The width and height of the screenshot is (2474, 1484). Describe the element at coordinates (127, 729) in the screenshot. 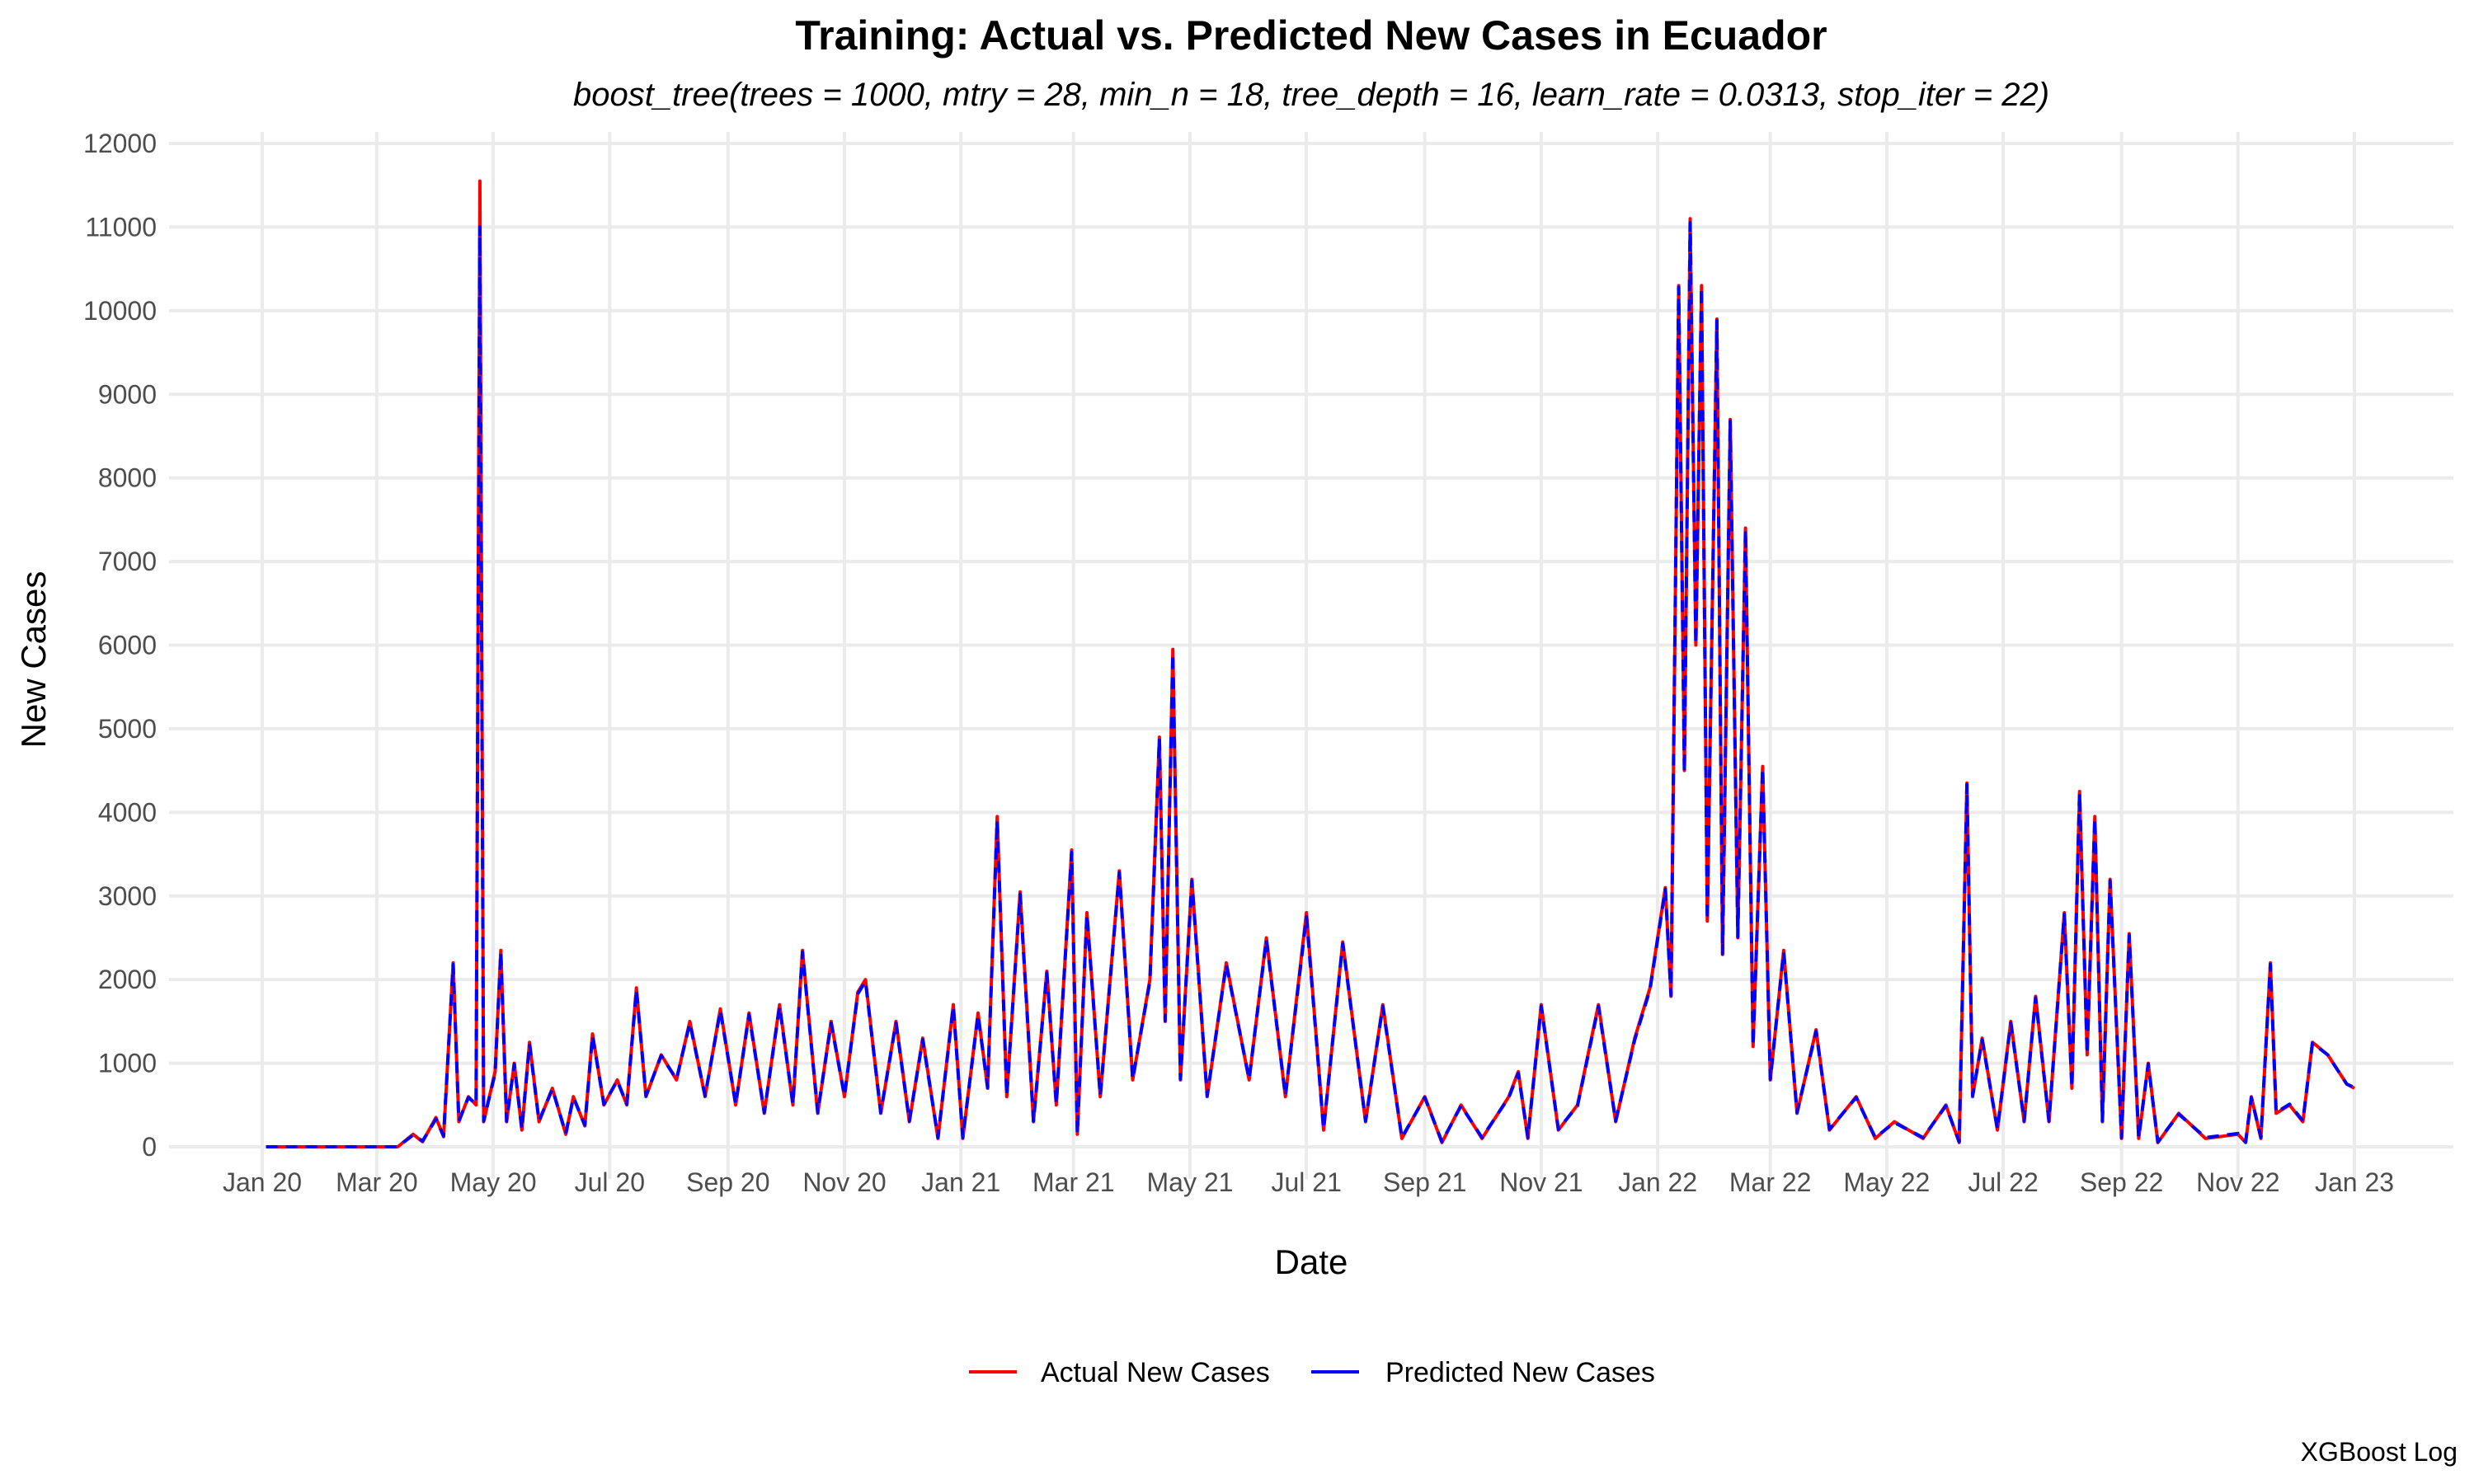

I see `y-tick-label: 5000` at that location.